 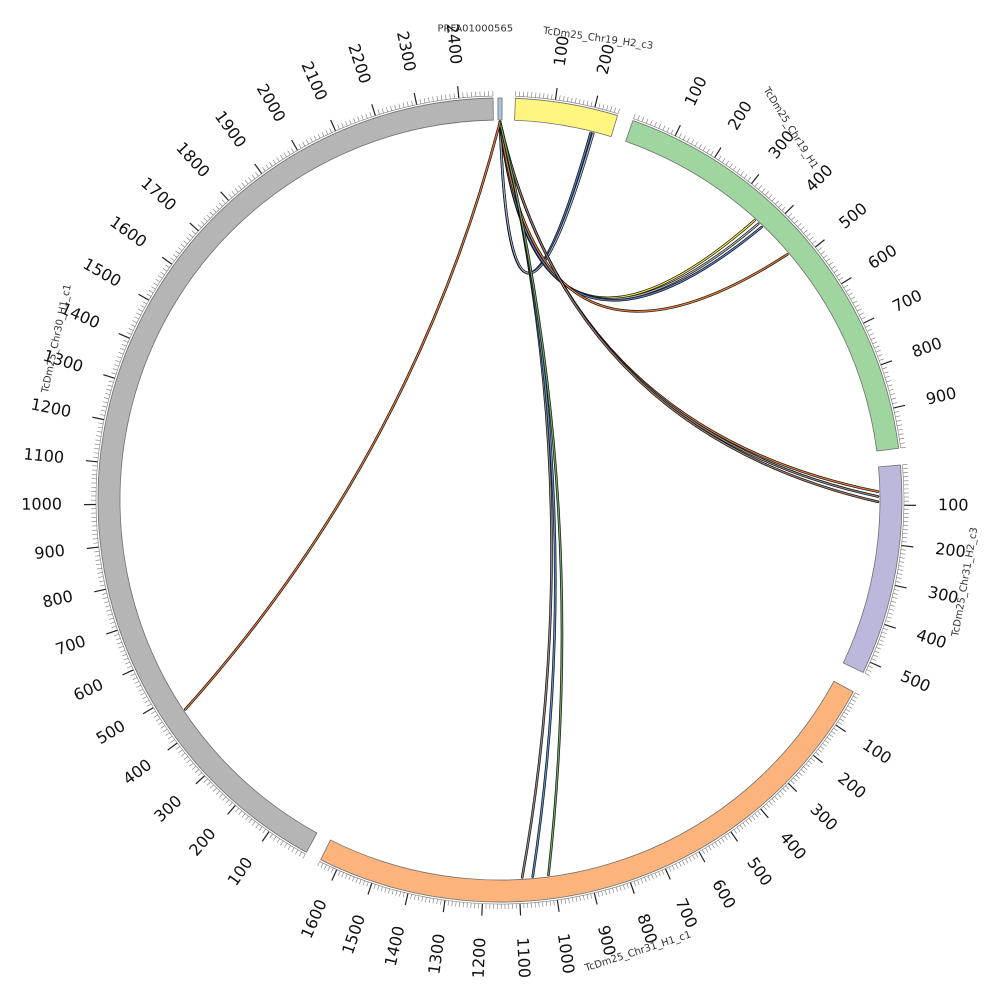 I want to click on link-prfa-c31h2, so click(x=689, y=312).